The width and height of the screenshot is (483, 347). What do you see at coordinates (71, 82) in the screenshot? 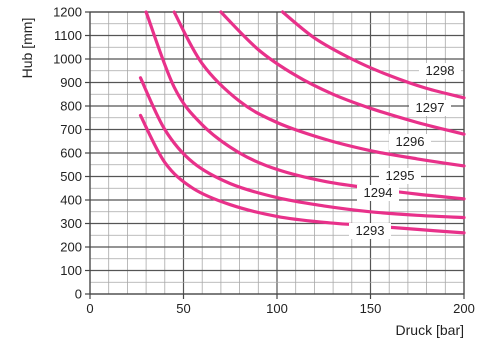
I see `y-tick-label: 900` at bounding box center [71, 82].